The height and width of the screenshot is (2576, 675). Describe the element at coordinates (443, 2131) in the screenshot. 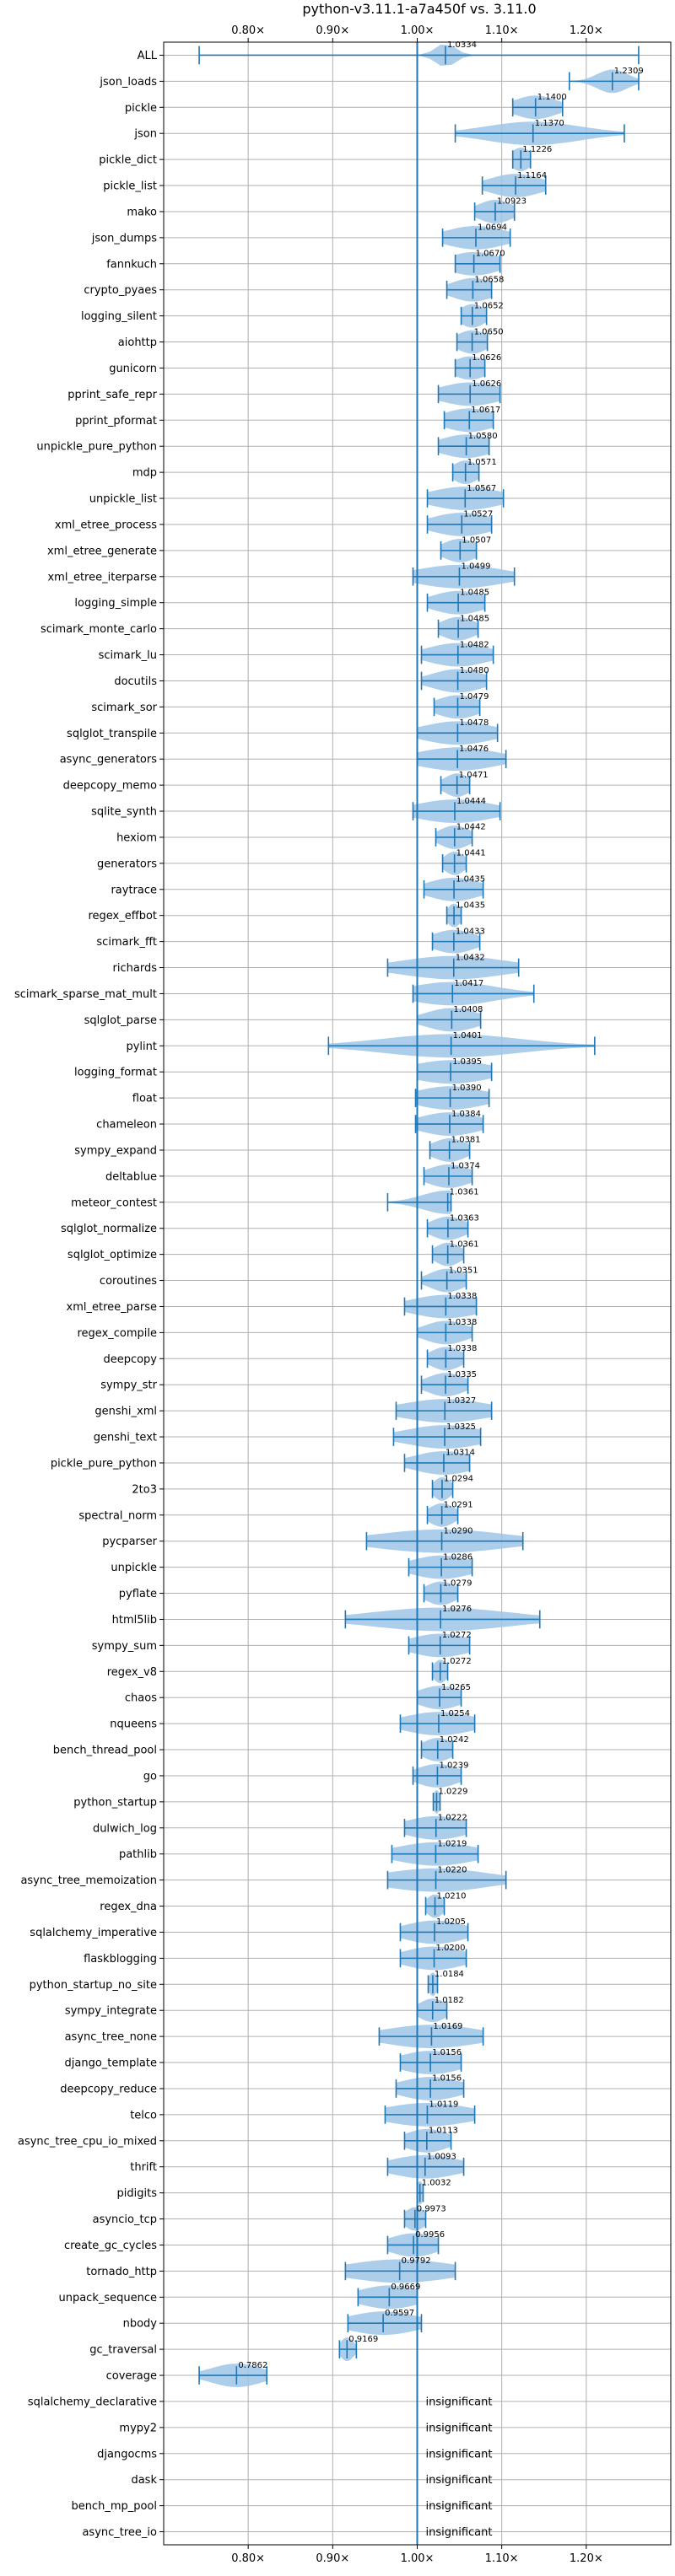

I see `value-label: 1.0113` at that location.